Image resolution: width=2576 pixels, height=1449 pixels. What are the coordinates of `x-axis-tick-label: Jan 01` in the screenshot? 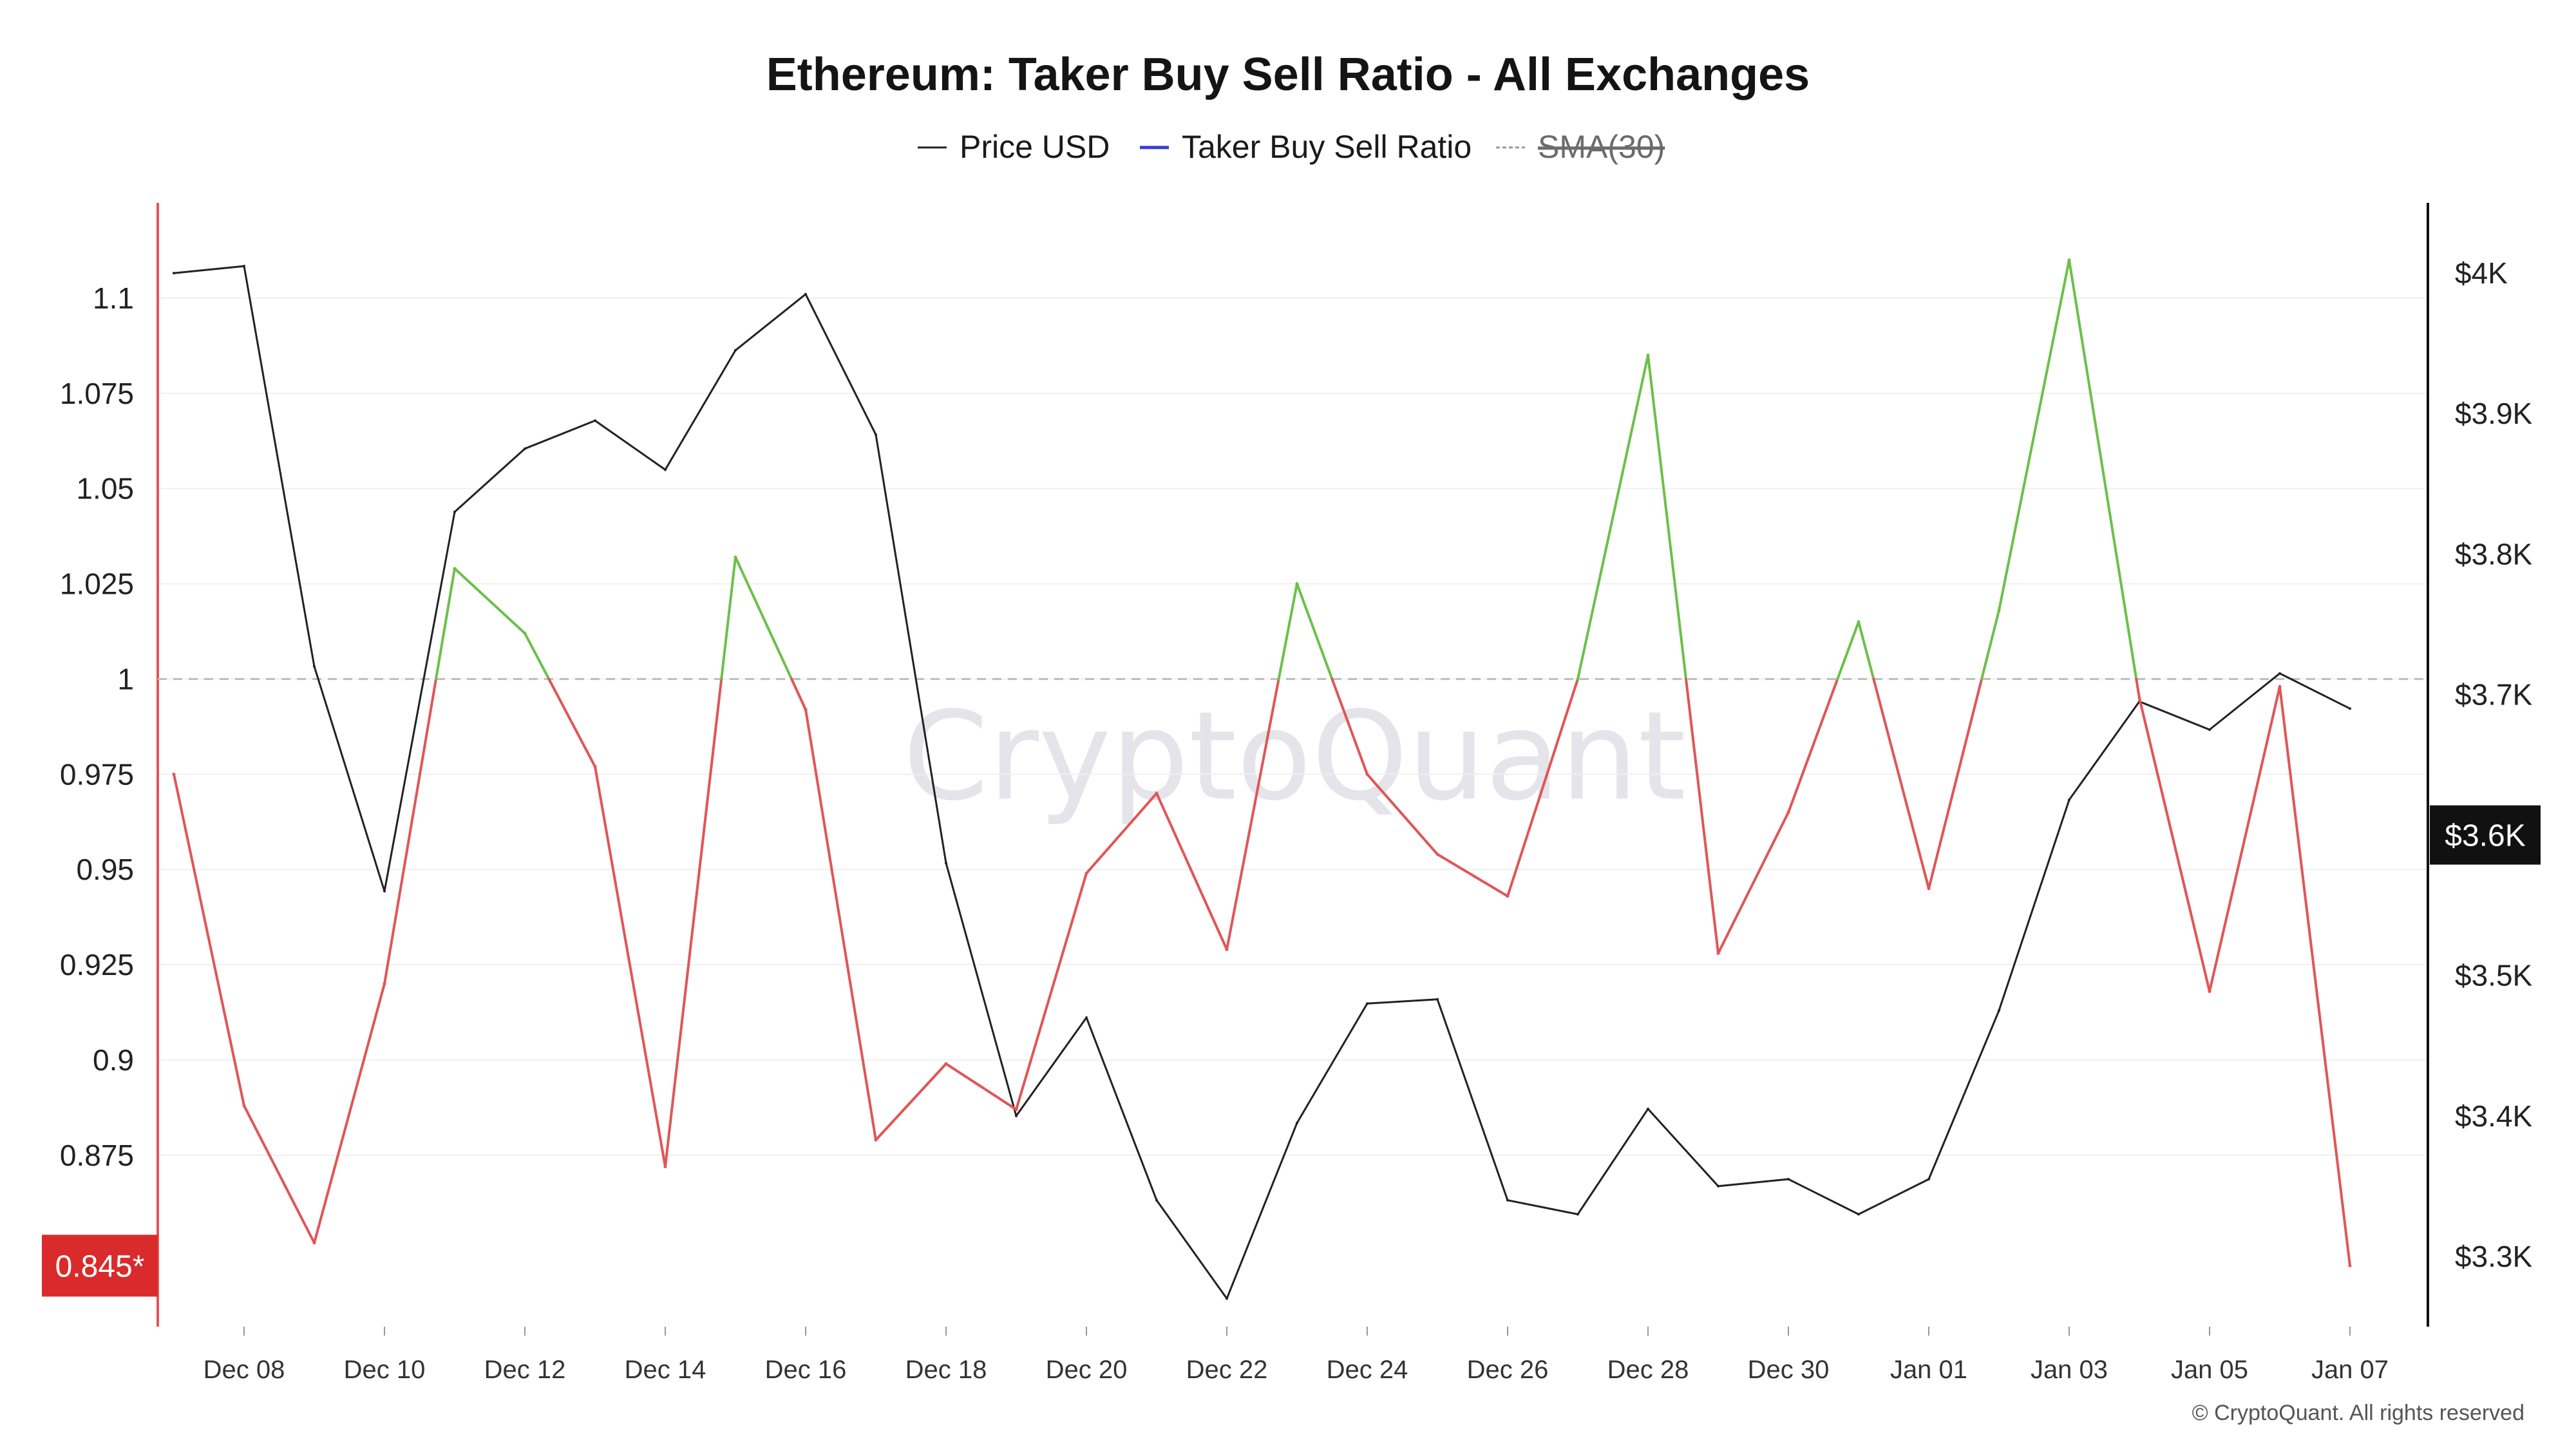 It's located at (1929, 1370).